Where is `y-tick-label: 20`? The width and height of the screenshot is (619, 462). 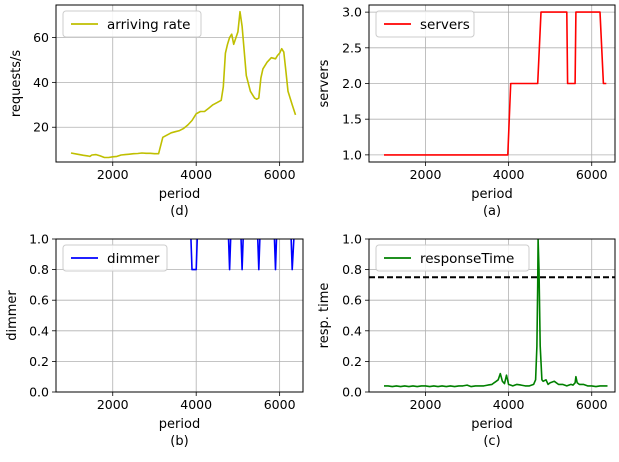
y-tick-label: 20 is located at coordinates (41, 127).